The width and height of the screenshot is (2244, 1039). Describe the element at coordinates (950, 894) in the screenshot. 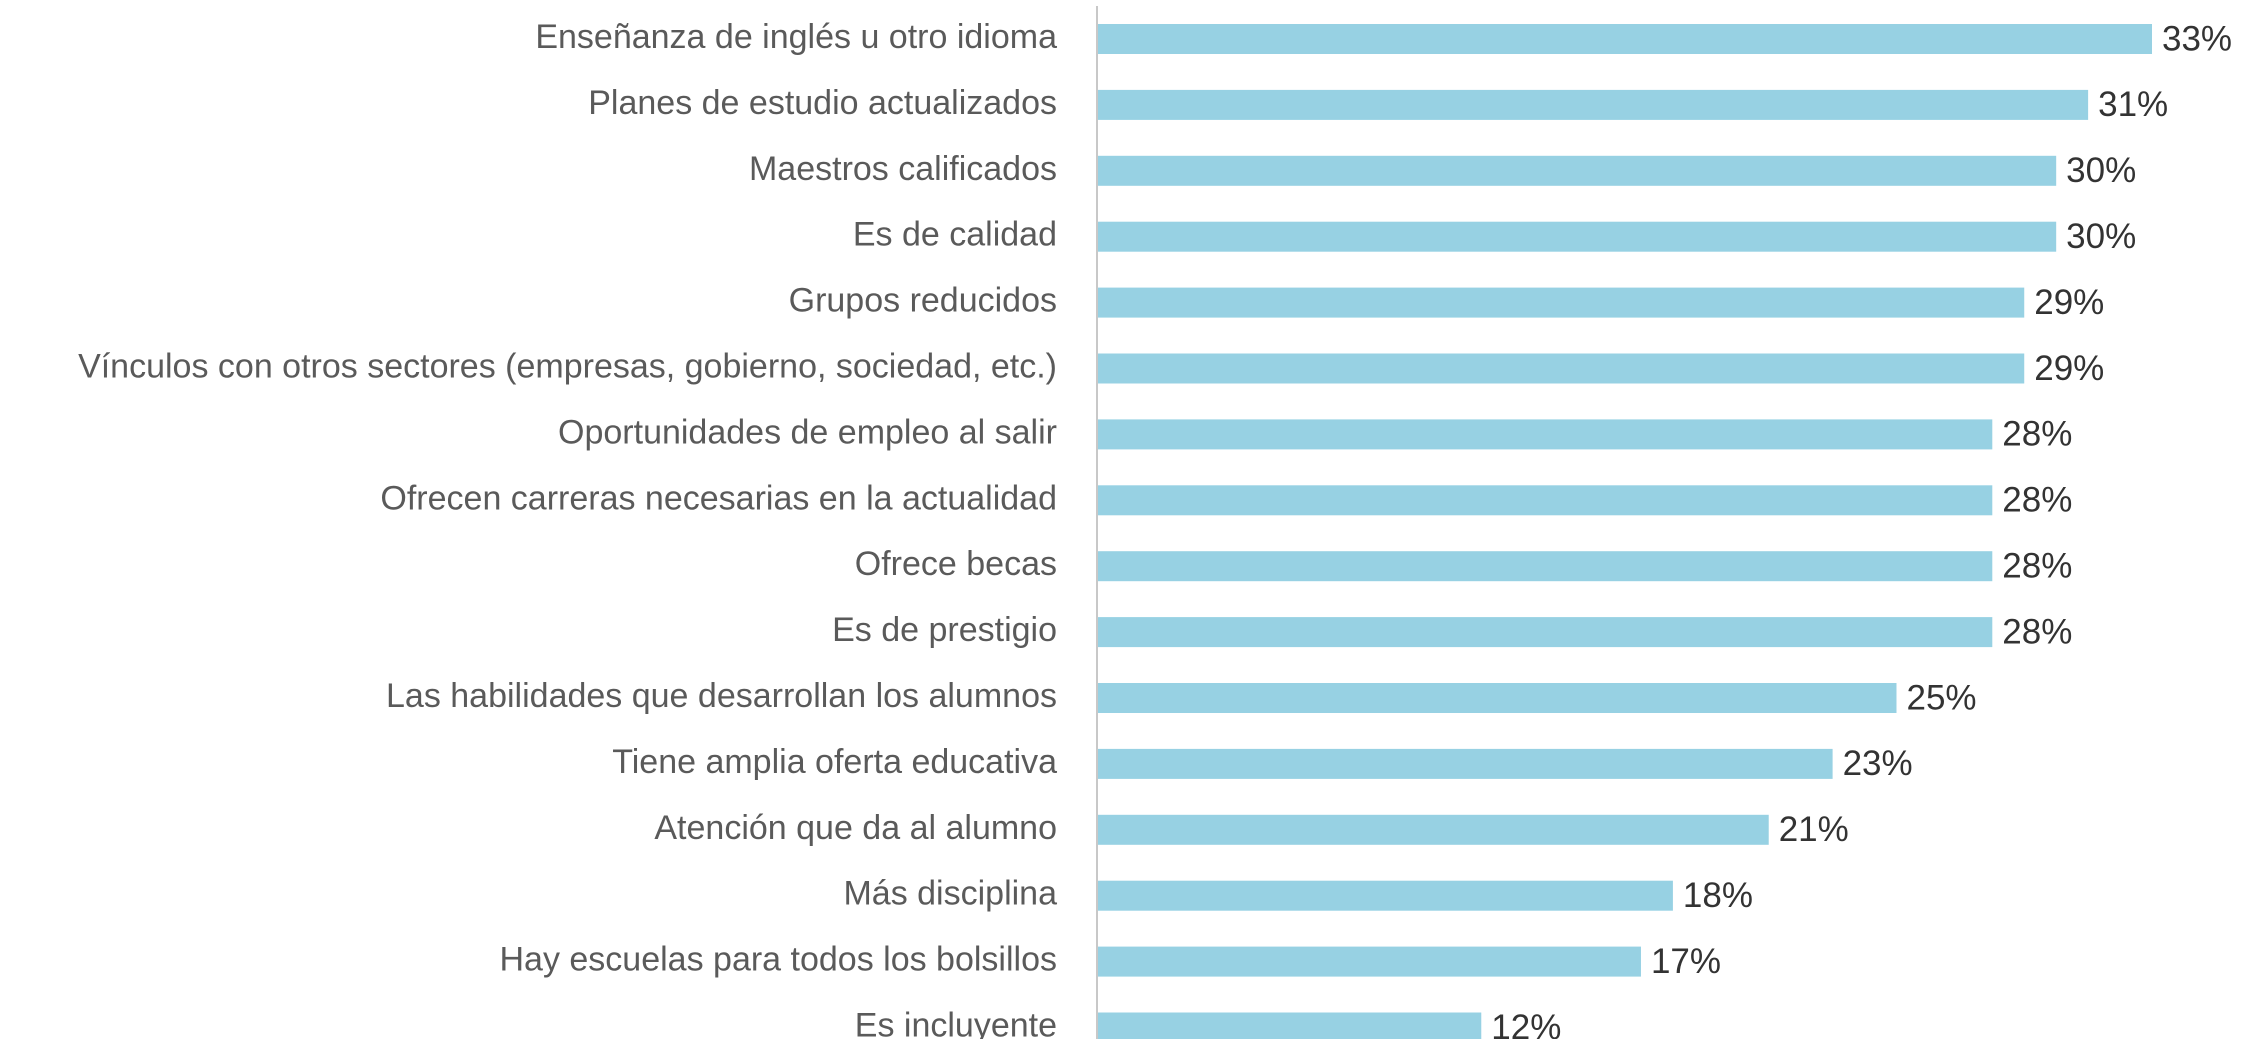

I see `category-label: Más disciplina` at that location.